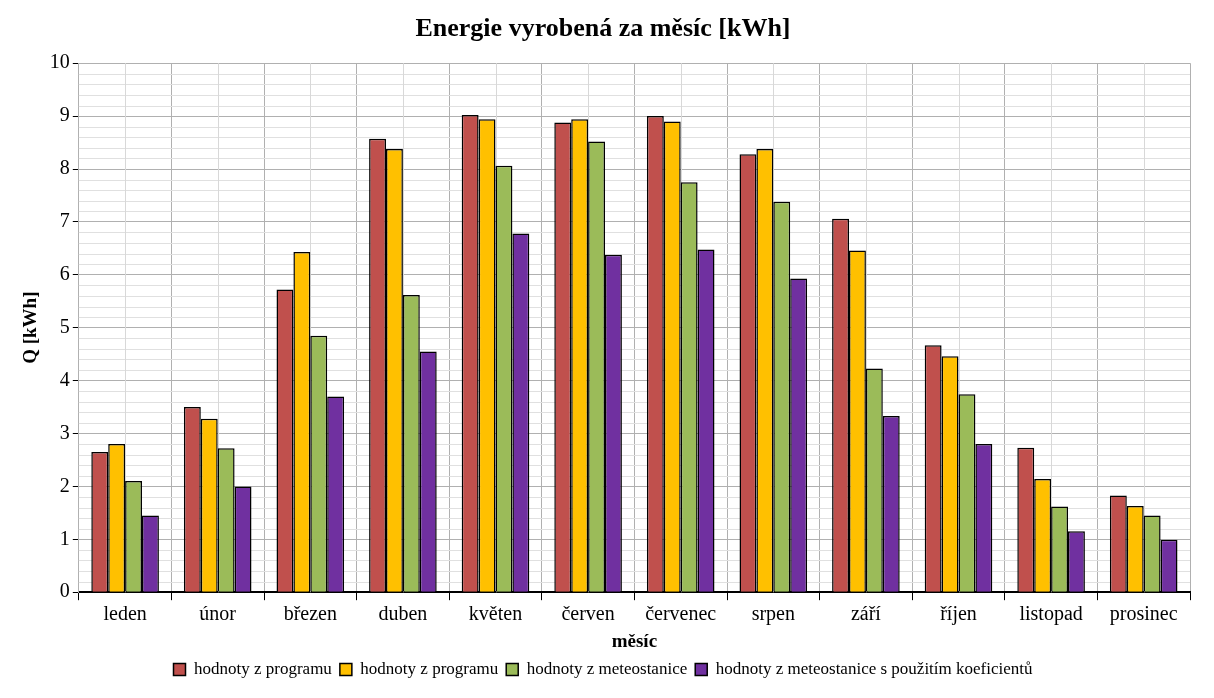  What do you see at coordinates (218, 613) in the screenshot?
I see `x-tick-label: únor` at bounding box center [218, 613].